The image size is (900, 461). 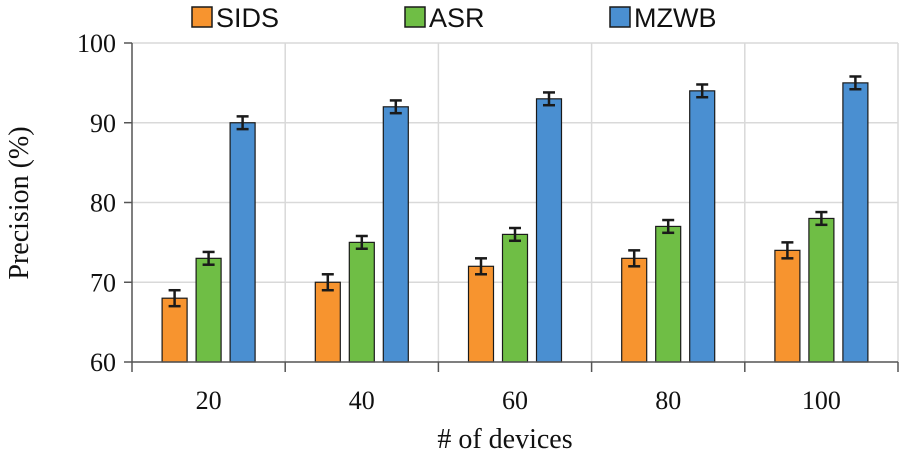 I want to click on y-tick-label: 60, so click(x=103, y=362).